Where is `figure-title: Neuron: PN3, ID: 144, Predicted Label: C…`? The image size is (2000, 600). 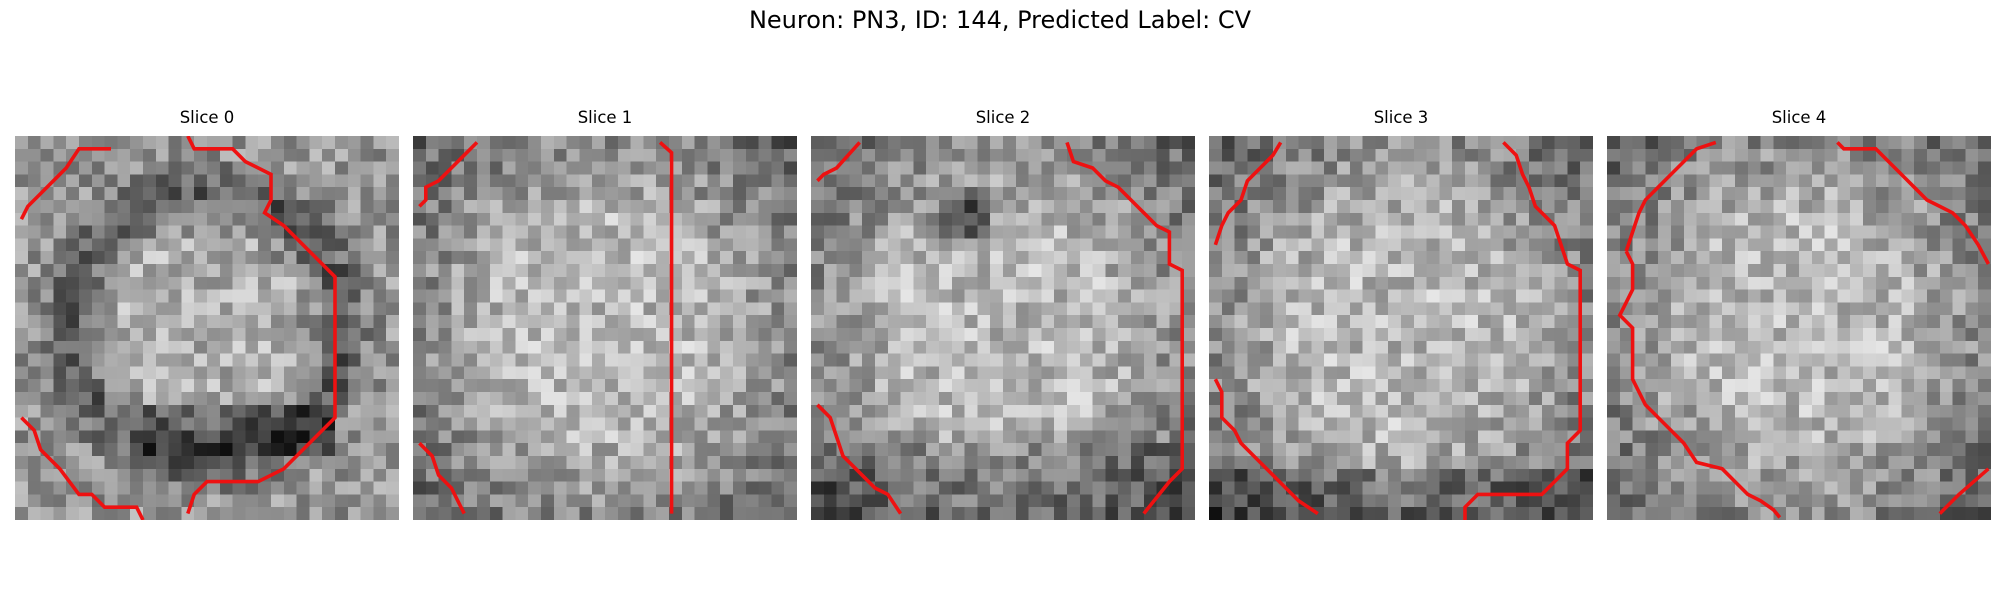
figure-title: Neuron: PN3, ID: 144, Predicted Label: C… is located at coordinates (1000, 20).